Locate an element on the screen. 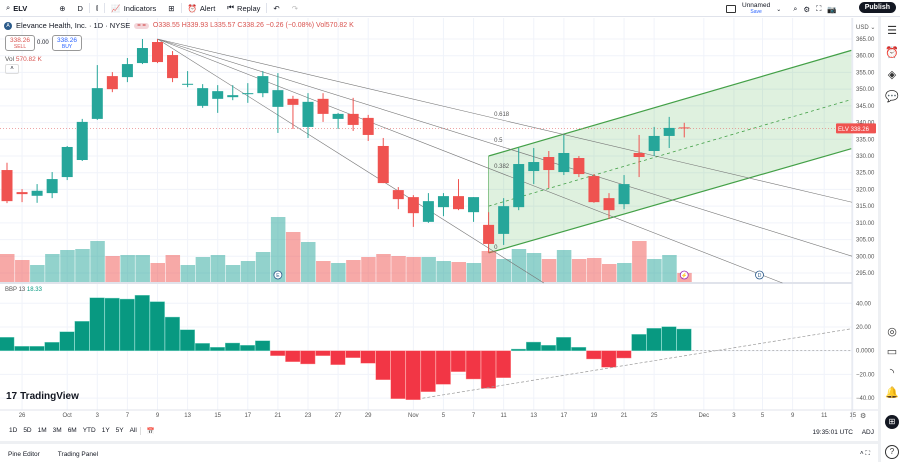 The width and height of the screenshot is (900, 462). range-5d: 5D is located at coordinates (27, 430).